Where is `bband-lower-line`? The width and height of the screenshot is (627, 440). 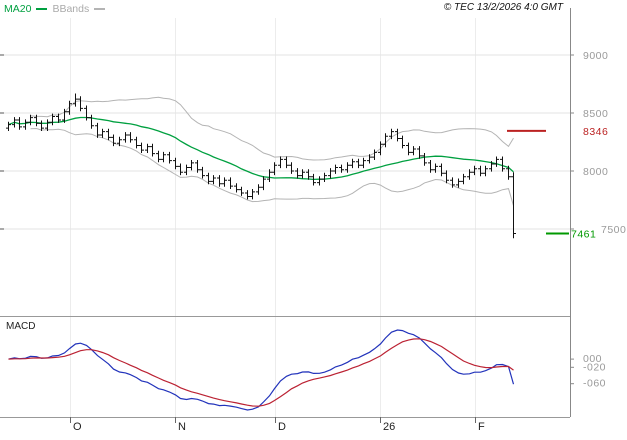 bband-lower-line is located at coordinates (272, 166).